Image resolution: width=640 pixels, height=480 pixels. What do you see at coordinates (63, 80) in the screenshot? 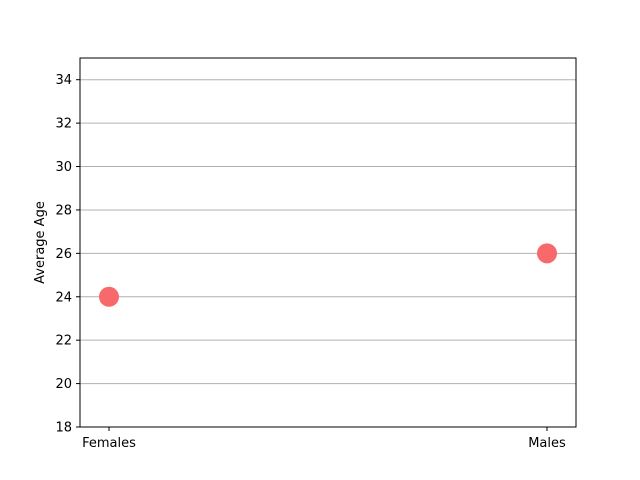
I see `y-tick-label: 34` at bounding box center [63, 80].